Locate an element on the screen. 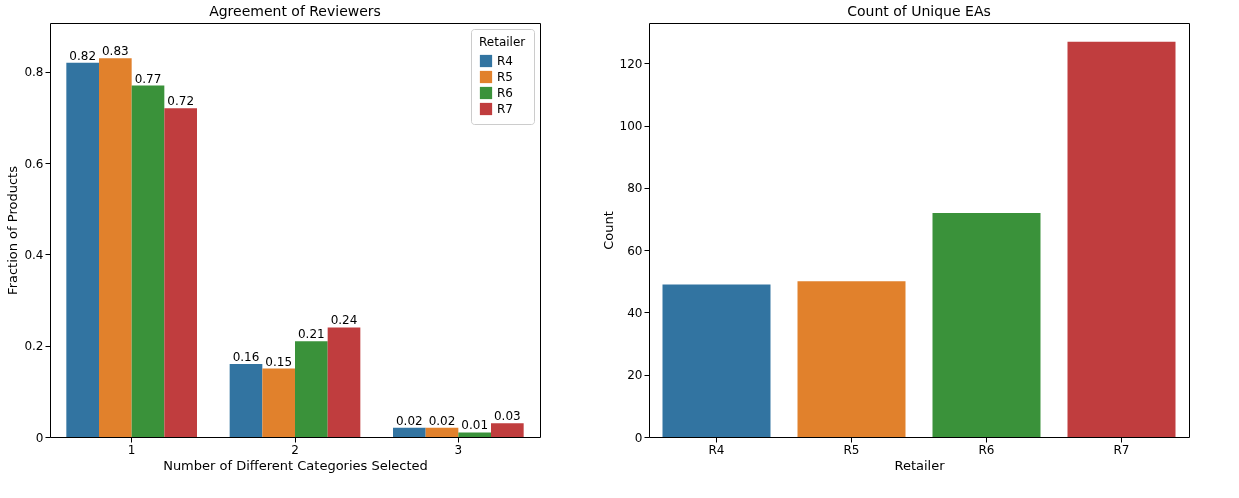 This screenshot has height=498, width=1239. legend-label: R6 is located at coordinates (505, 93).